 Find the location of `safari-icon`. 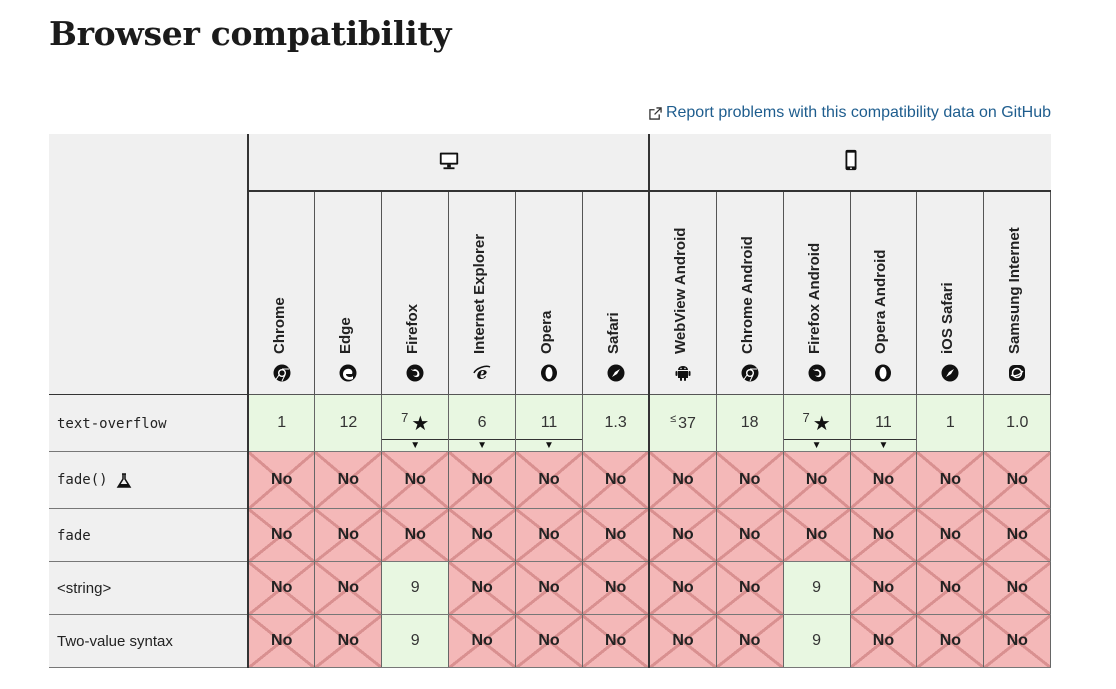

safari-icon is located at coordinates (616, 373).